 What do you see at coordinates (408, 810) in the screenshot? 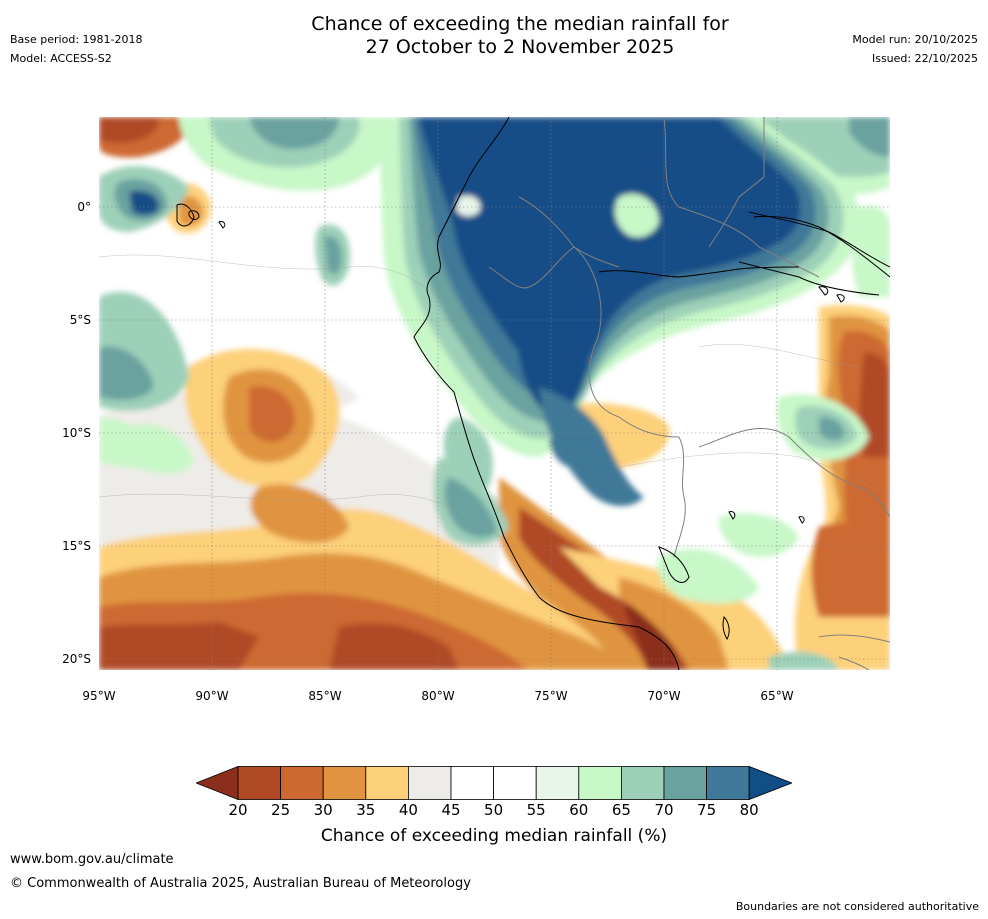
I see `colorbar-tick-label: 40` at bounding box center [408, 810].